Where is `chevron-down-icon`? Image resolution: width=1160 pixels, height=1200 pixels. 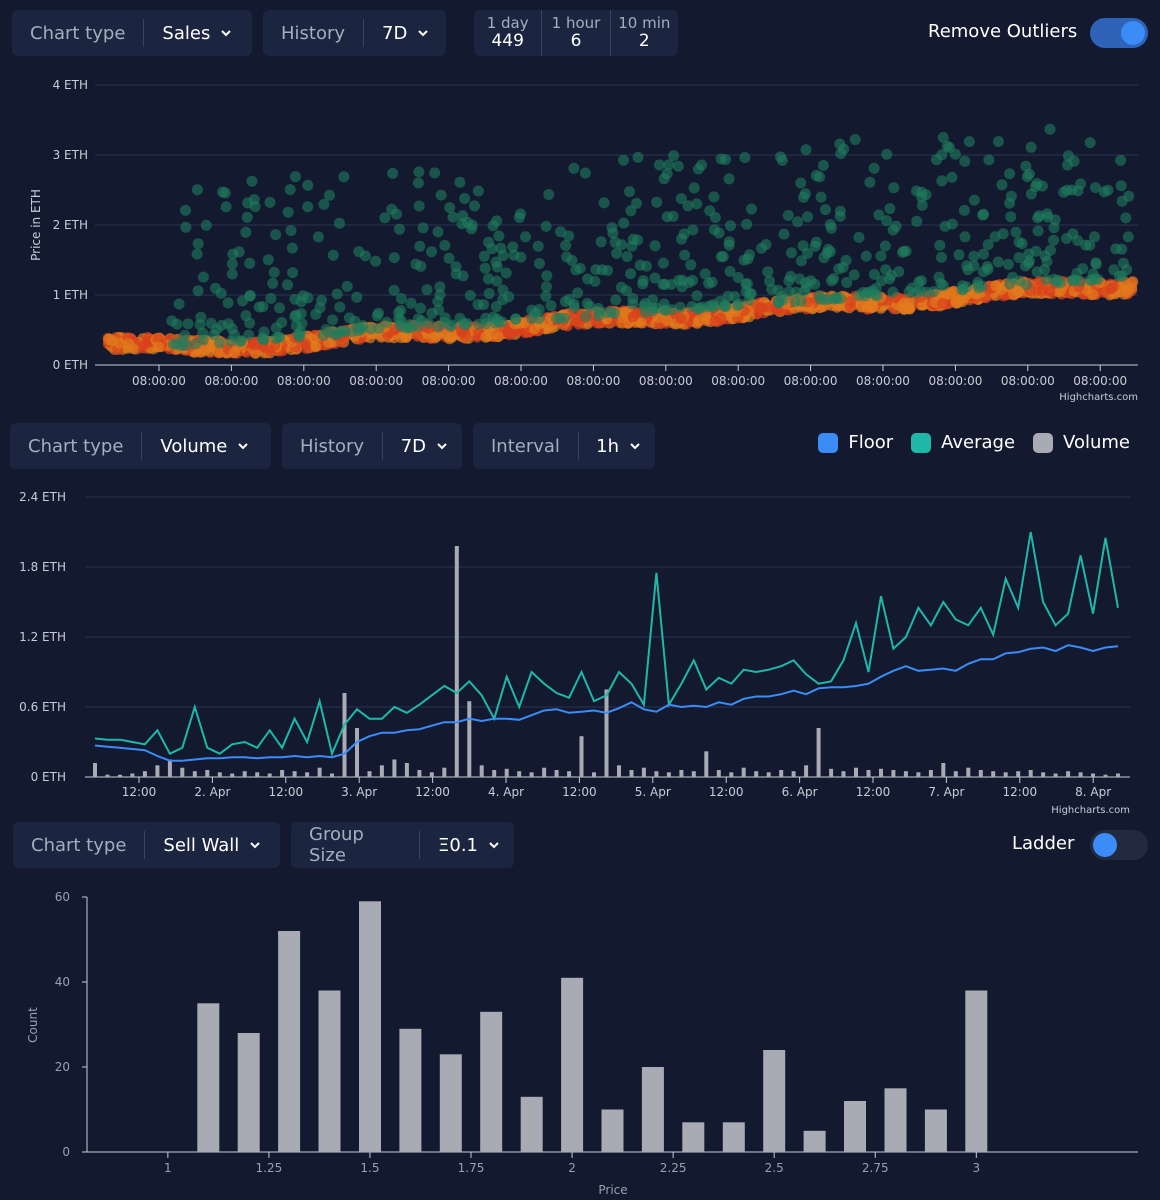 chevron-down-icon is located at coordinates (442, 446).